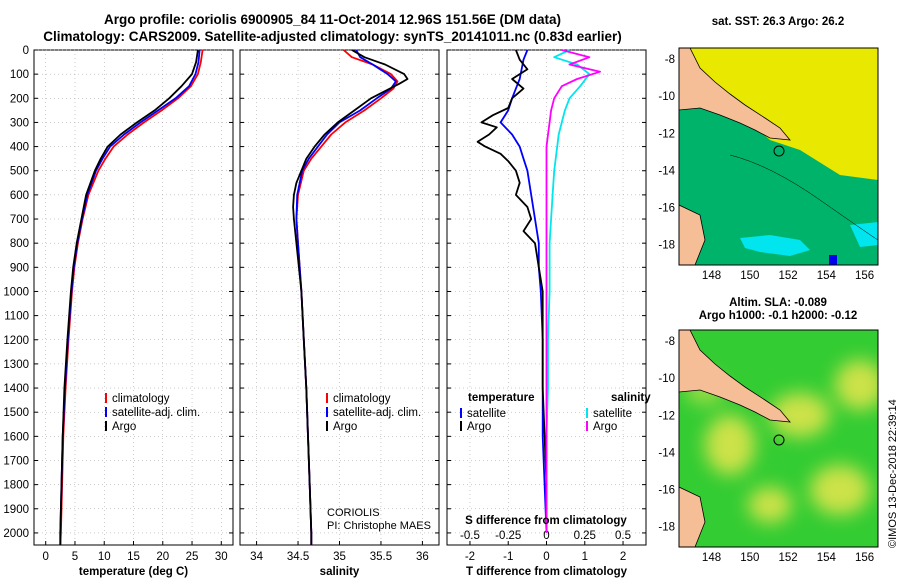  Describe the element at coordinates (381, 557) in the screenshot. I see `x-tick-label: 35.5` at that location.